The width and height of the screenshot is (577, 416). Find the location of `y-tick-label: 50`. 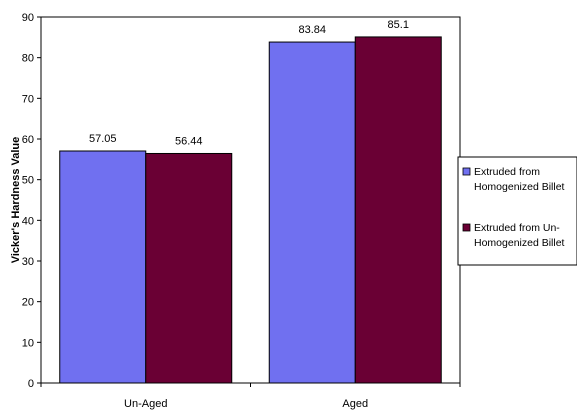

y-tick-label: 50 is located at coordinates (28, 181).